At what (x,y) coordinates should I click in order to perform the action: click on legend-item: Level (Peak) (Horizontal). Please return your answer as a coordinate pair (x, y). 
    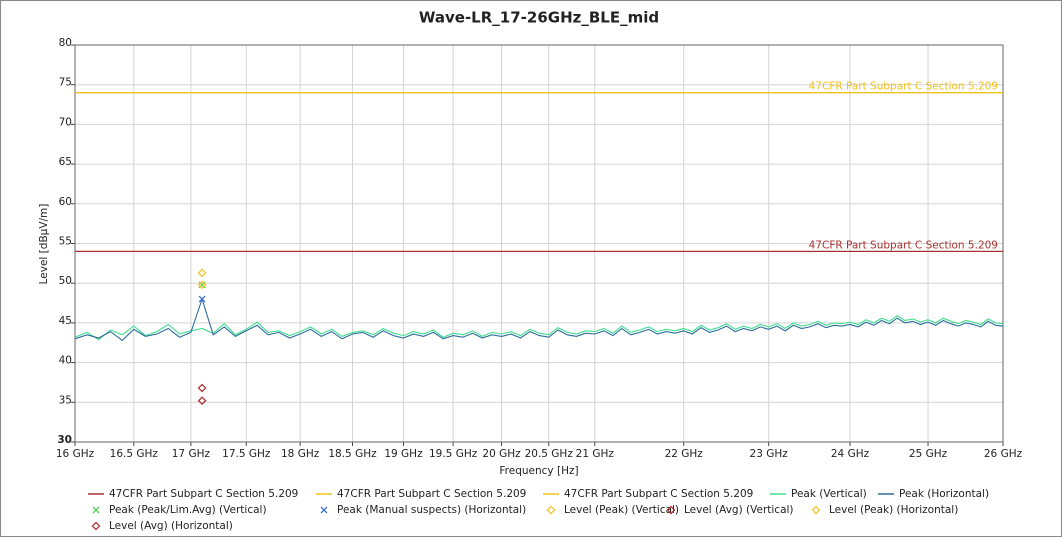
    Looking at the image, I should click on (884, 510).